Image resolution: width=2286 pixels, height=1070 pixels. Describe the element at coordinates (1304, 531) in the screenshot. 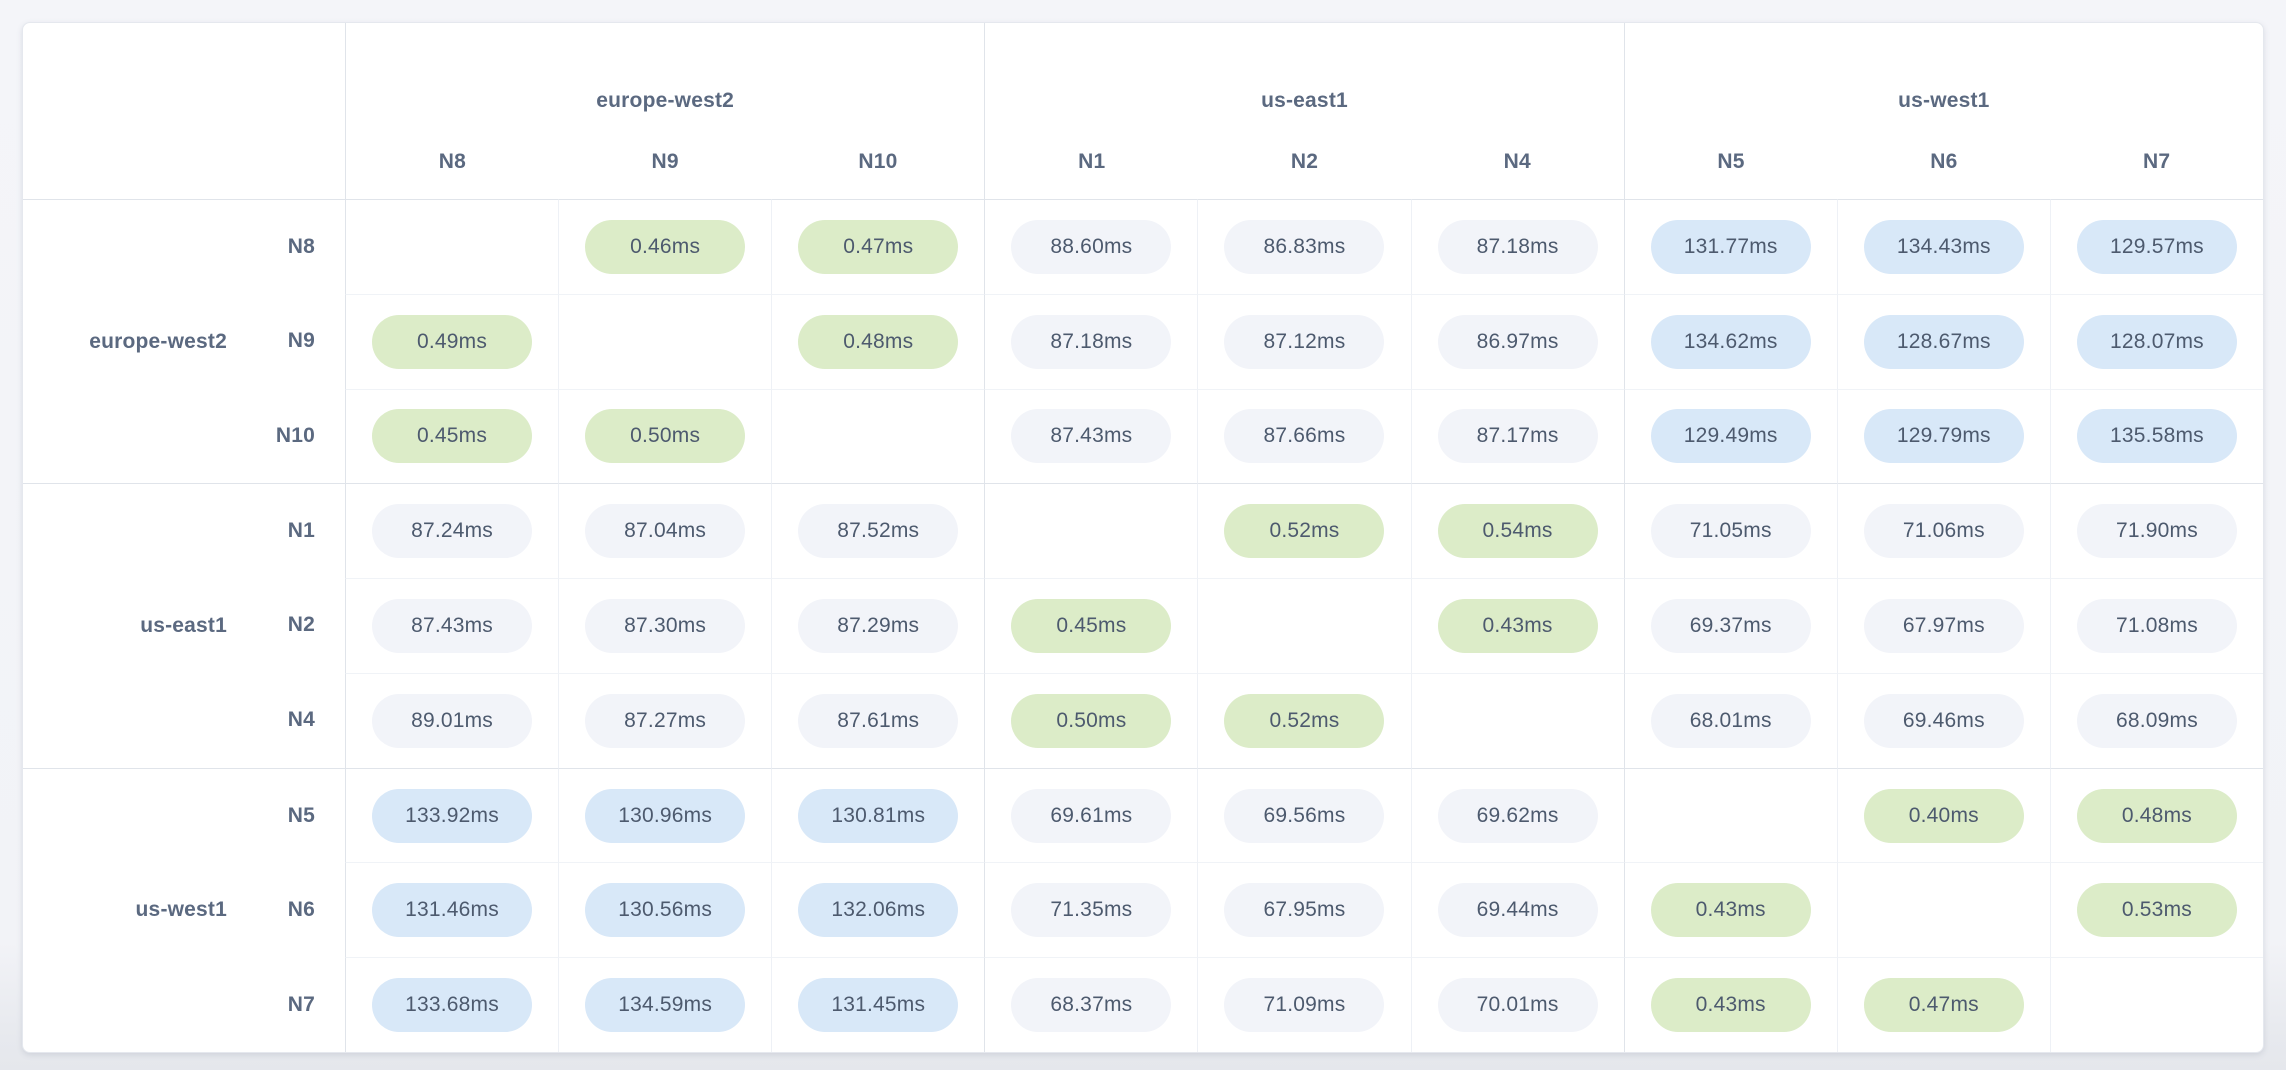

I see `latency-cell: 0.52ms` at that location.